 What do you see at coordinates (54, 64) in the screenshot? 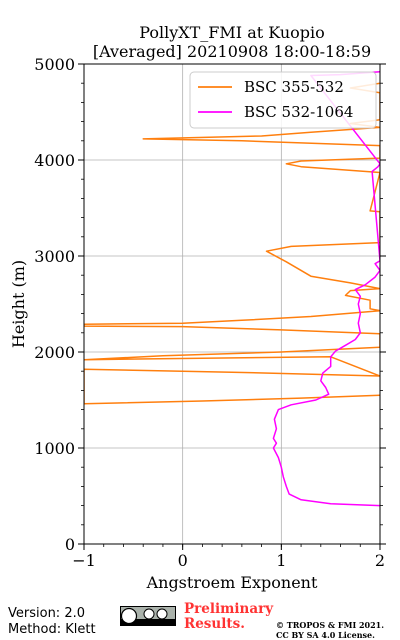
I see `y-tick-label: 5000` at bounding box center [54, 64].